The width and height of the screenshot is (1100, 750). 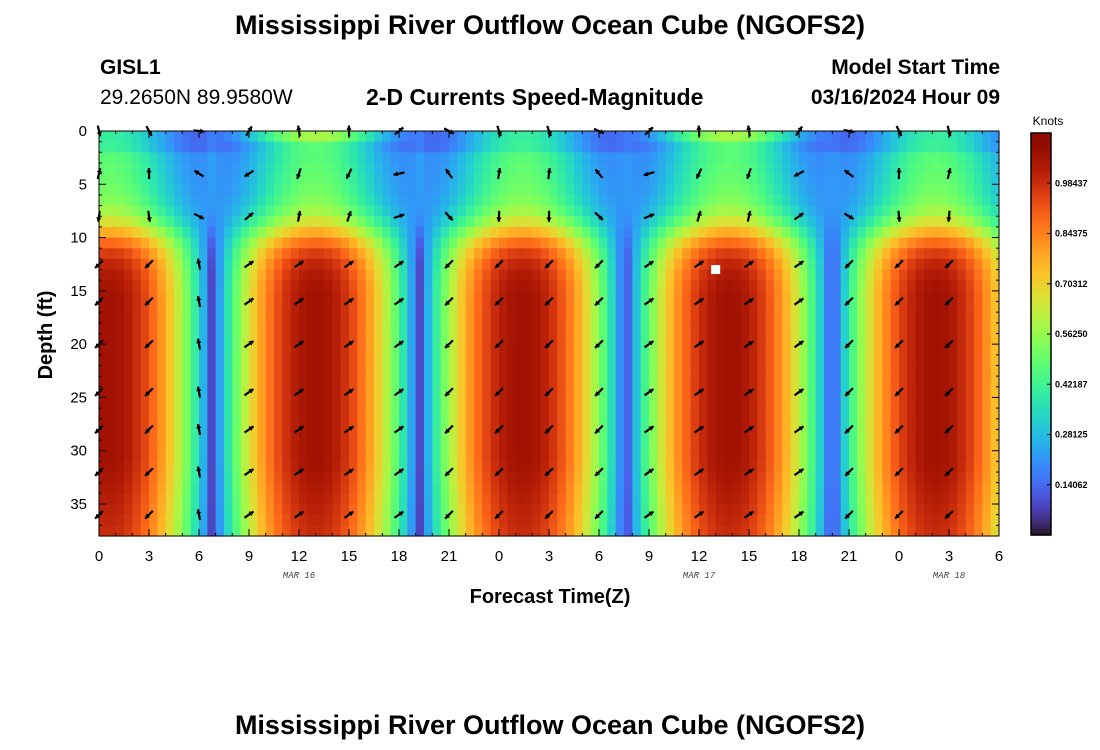 I want to click on x-tick-label: 15, so click(x=349, y=556).